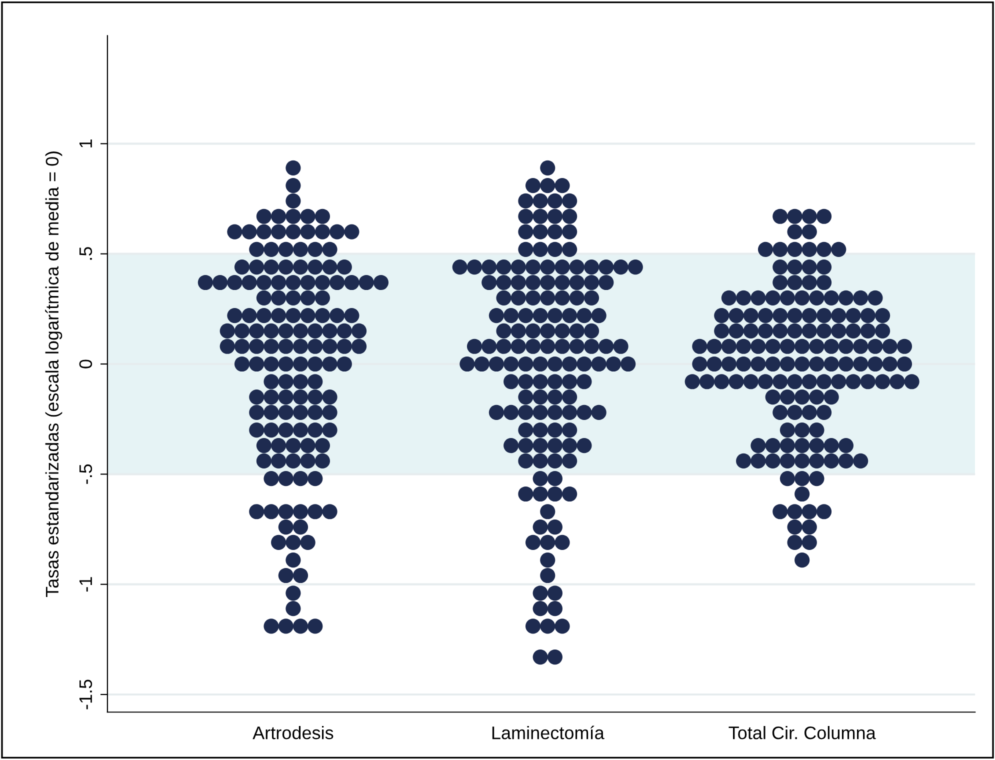 The width and height of the screenshot is (995, 760). What do you see at coordinates (548, 733) in the screenshot?
I see `x-tick-label: Laminectomía` at bounding box center [548, 733].